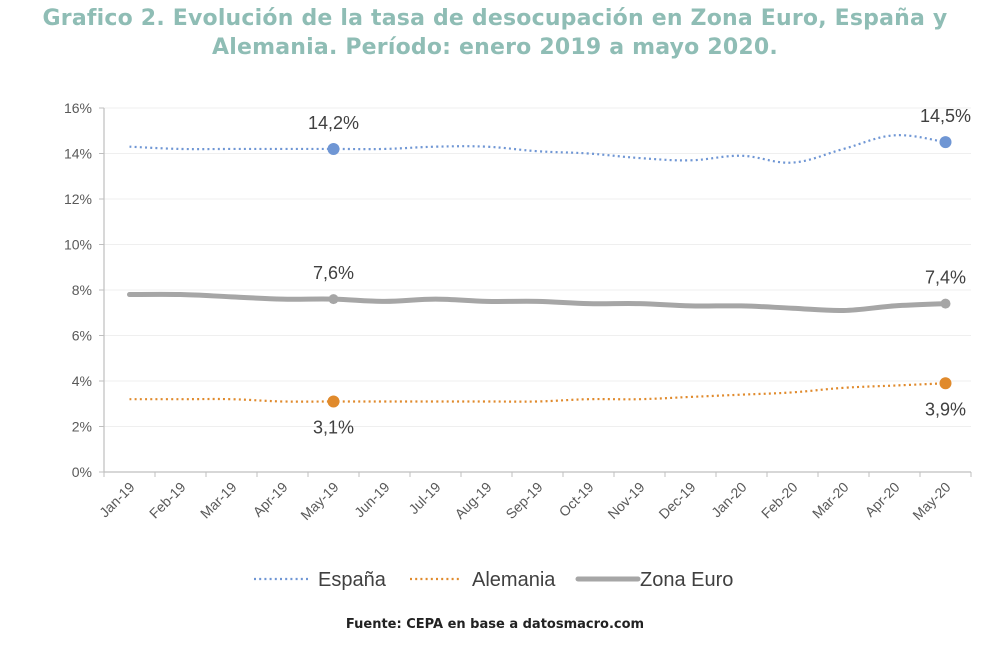  I want to click on legend: España Alemania Zona Euro, so click(493, 580).